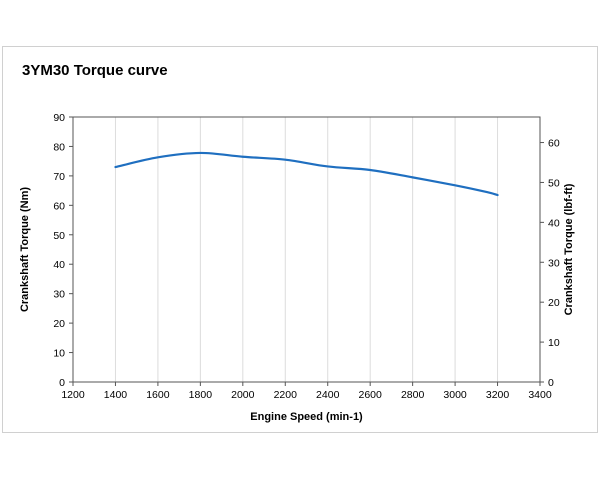 The image size is (600, 480). What do you see at coordinates (286, 395) in the screenshot?
I see `x-tick-label: 2200` at bounding box center [286, 395].